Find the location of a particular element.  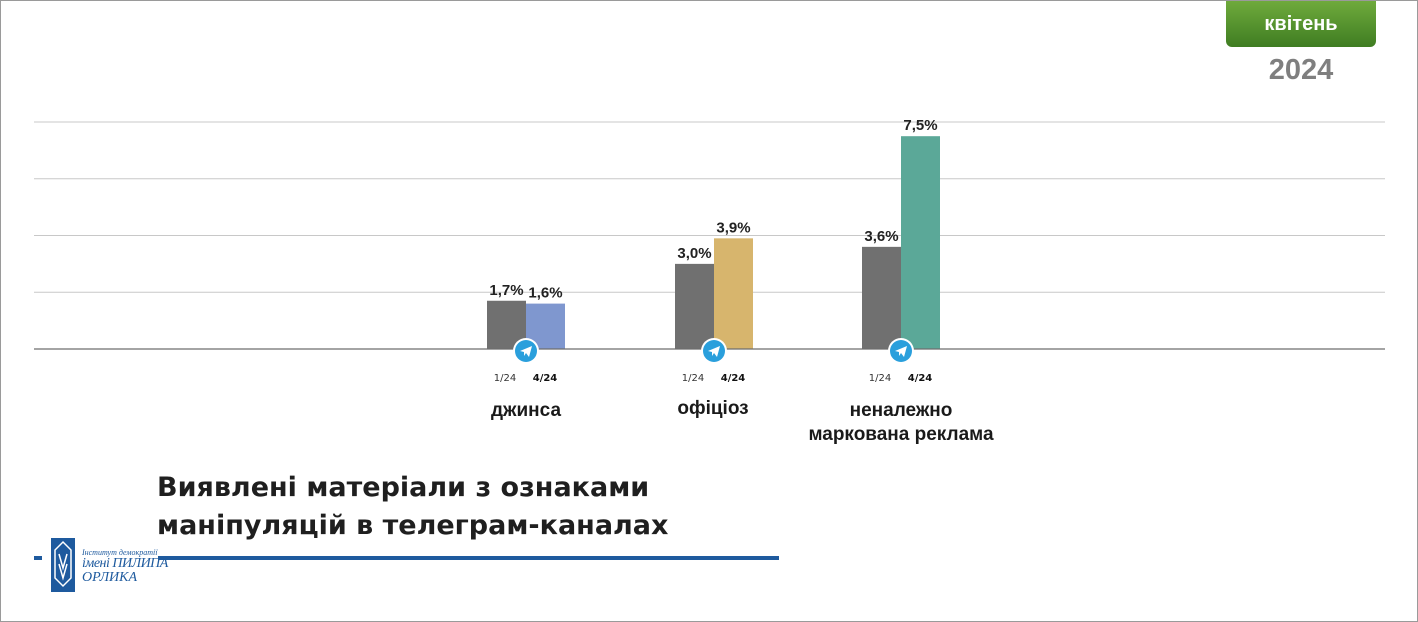

institute-logo-text: Інститут демократії імені ПИЛИПА ОРЛИКА is located at coordinates (125, 567).